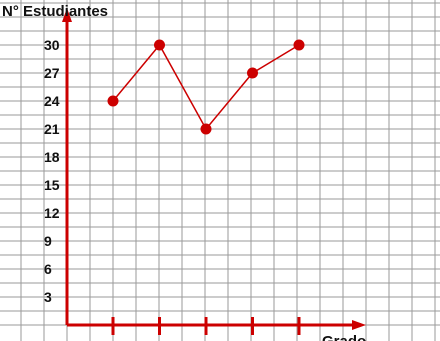  Describe the element at coordinates (344, 337) in the screenshot. I see `x-axis-label: Grado` at that location.